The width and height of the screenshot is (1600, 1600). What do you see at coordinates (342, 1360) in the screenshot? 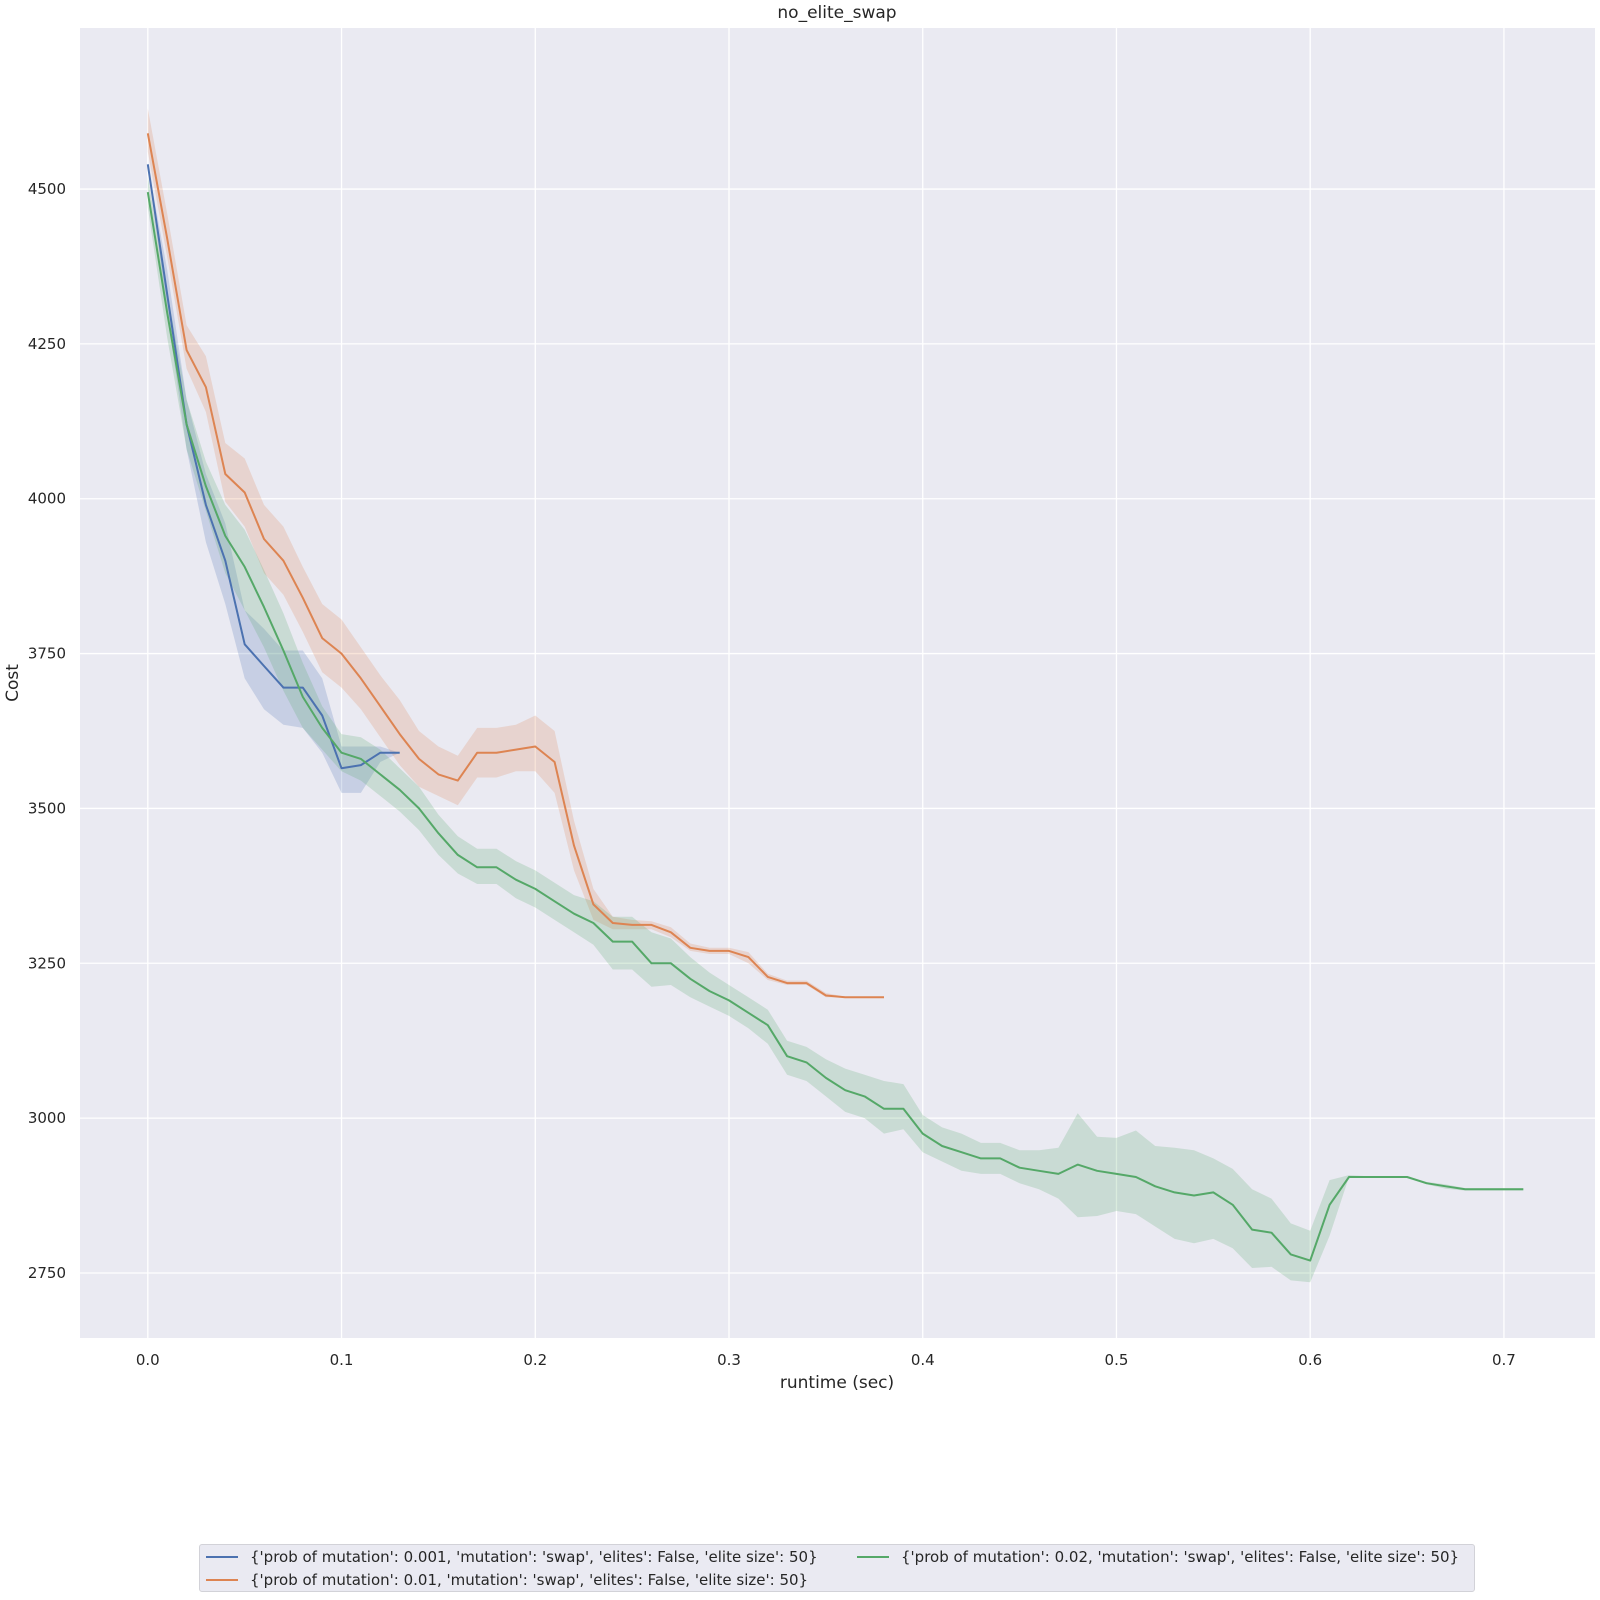
I see `x-tick-label: 0.1` at bounding box center [342, 1360].